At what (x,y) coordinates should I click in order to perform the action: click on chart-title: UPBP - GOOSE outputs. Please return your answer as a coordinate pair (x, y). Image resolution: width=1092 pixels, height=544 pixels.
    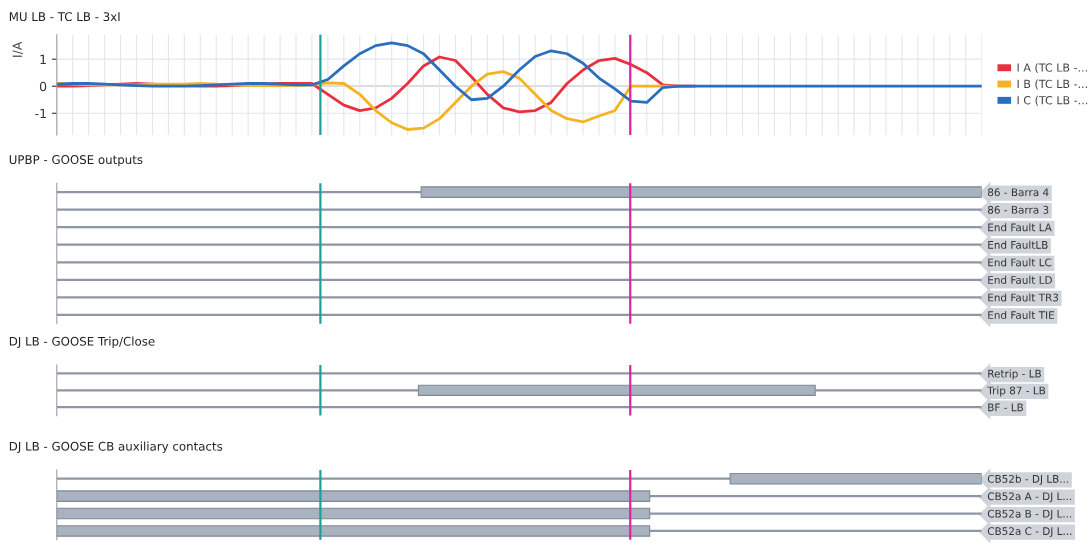
    Looking at the image, I should click on (76, 161).